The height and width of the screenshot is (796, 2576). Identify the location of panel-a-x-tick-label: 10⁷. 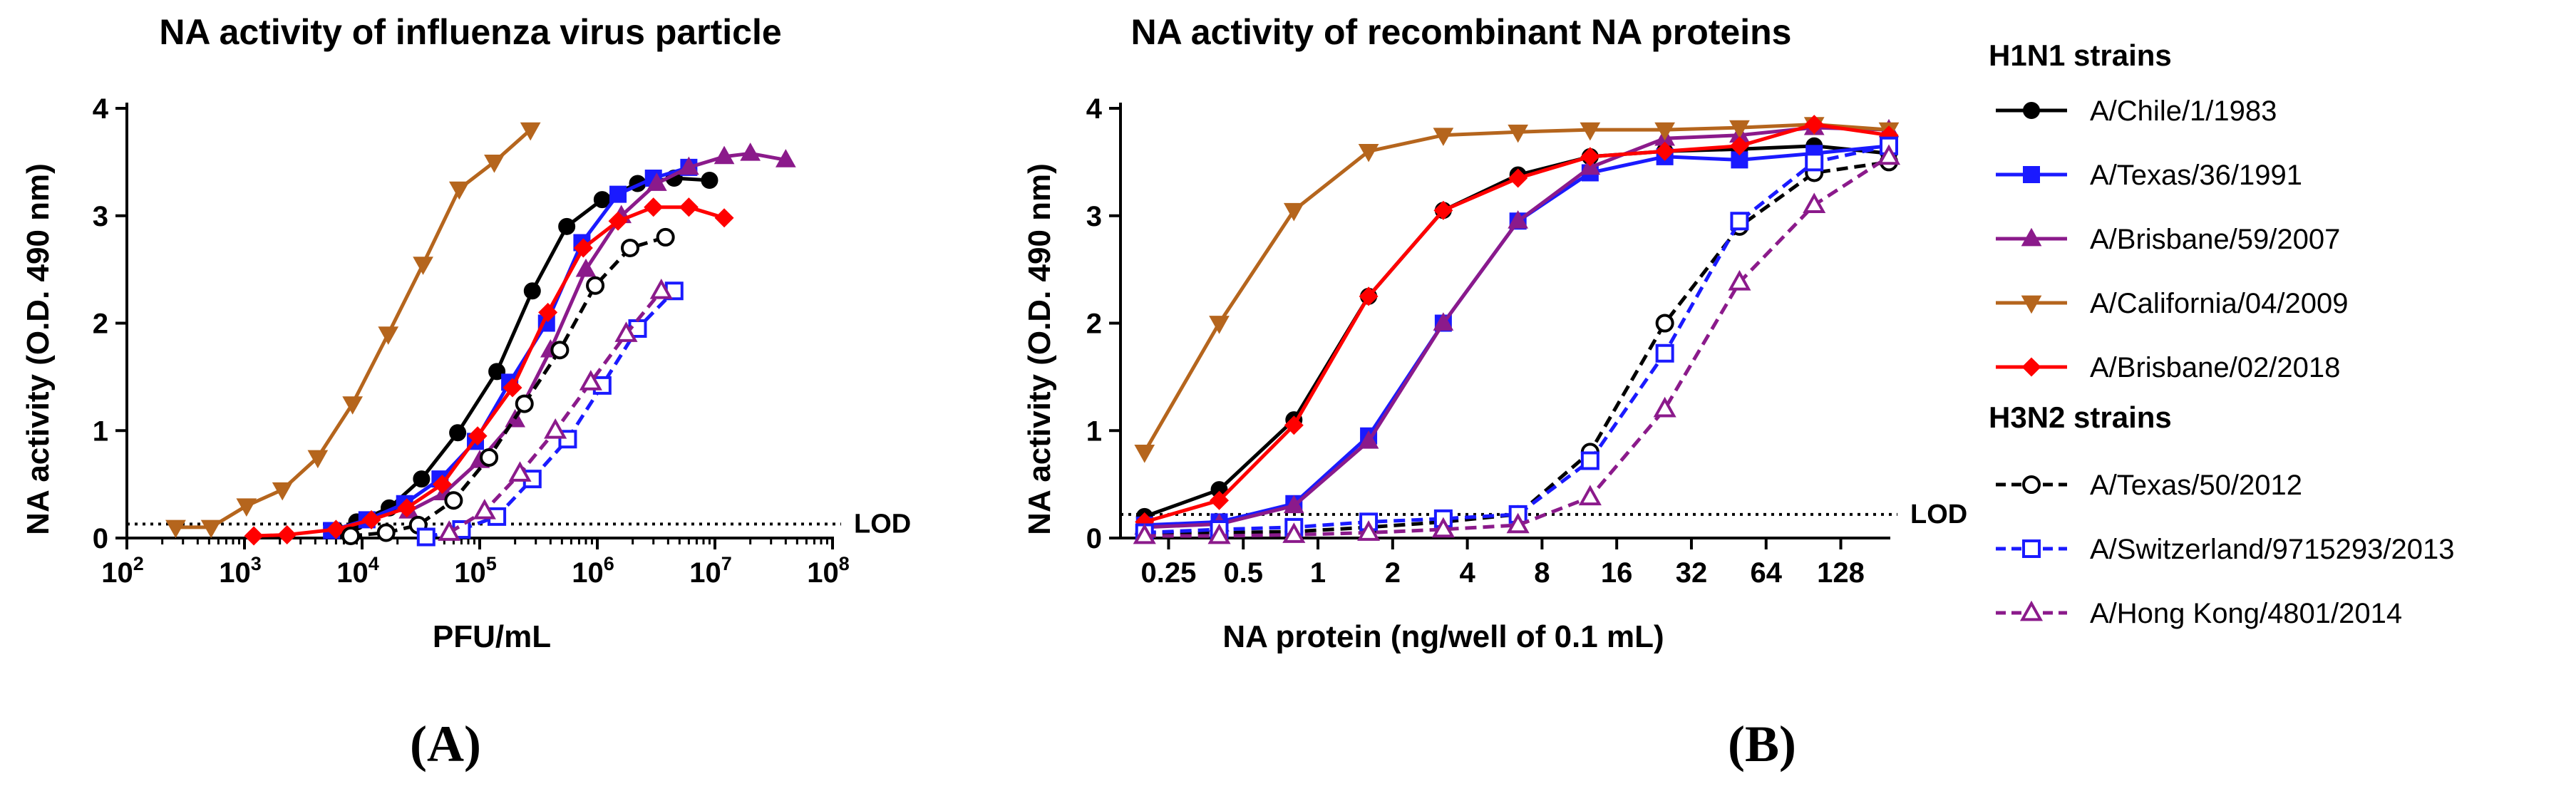
(710, 571).